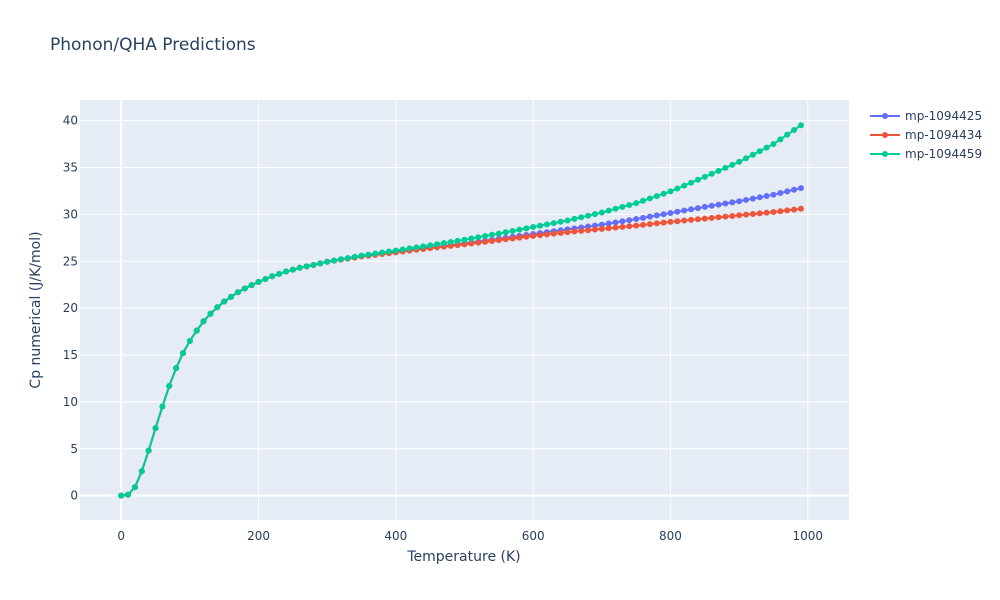 The width and height of the screenshot is (1000, 600). What do you see at coordinates (943, 116) in the screenshot?
I see `legend-label: mp-1094425` at bounding box center [943, 116].